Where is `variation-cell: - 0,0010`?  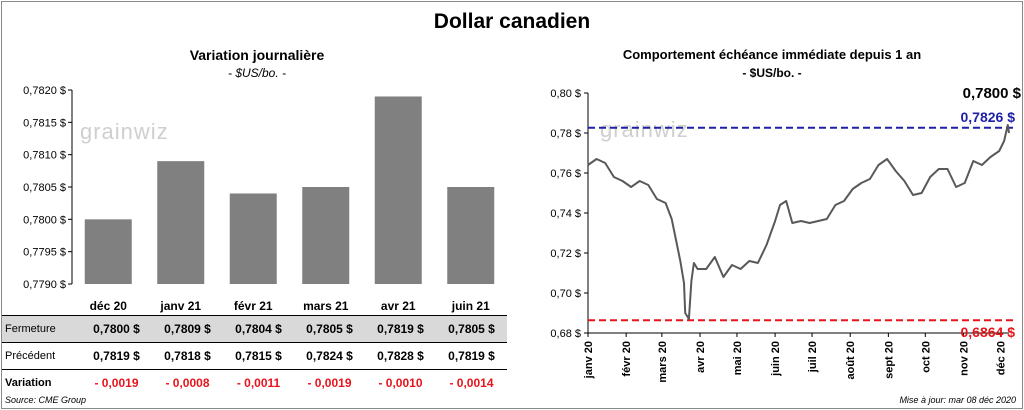
variation-cell: - 0,0010 is located at coordinates (400, 383).